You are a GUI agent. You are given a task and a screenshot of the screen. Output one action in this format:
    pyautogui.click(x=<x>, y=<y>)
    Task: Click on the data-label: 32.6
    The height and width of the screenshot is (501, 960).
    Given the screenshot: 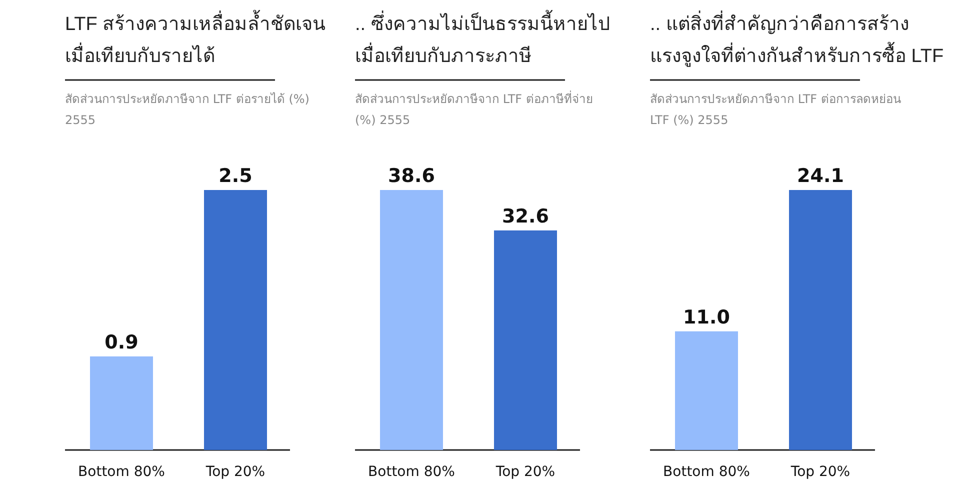 What is the action you would take?
    pyautogui.click(x=525, y=216)
    